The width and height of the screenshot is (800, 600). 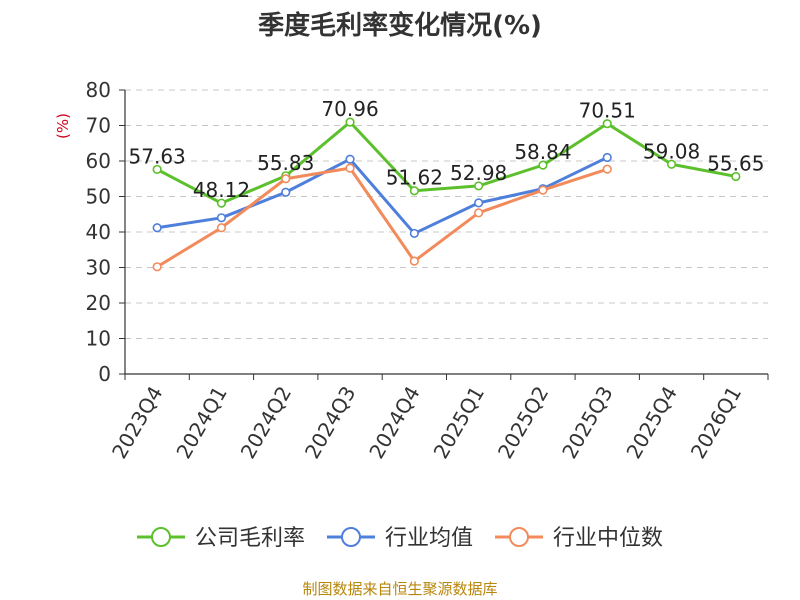 I want to click on legend-label: 公司毛利率, so click(x=250, y=538).